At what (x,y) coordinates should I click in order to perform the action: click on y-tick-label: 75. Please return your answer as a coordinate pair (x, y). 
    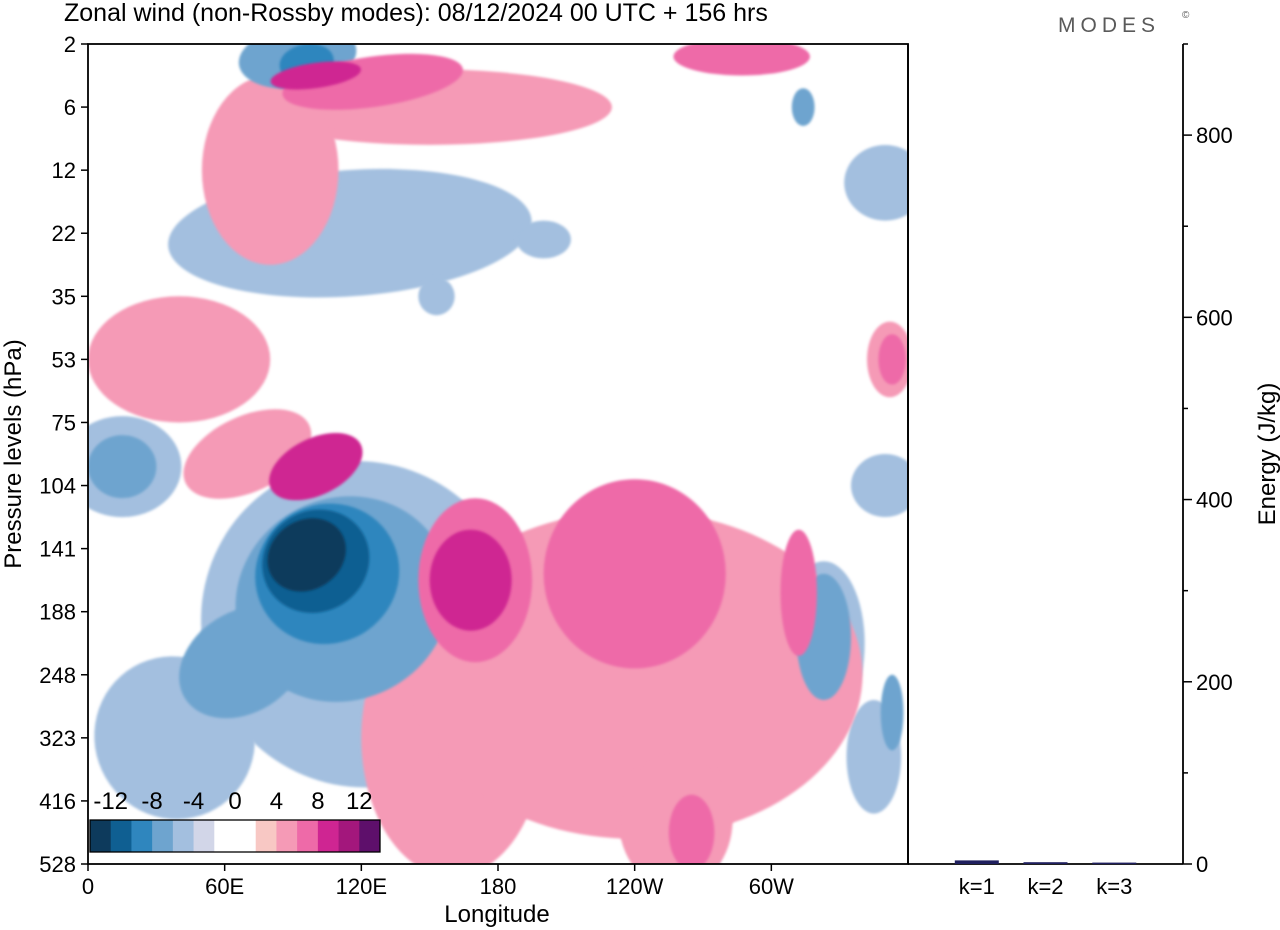
    Looking at the image, I should click on (64, 422).